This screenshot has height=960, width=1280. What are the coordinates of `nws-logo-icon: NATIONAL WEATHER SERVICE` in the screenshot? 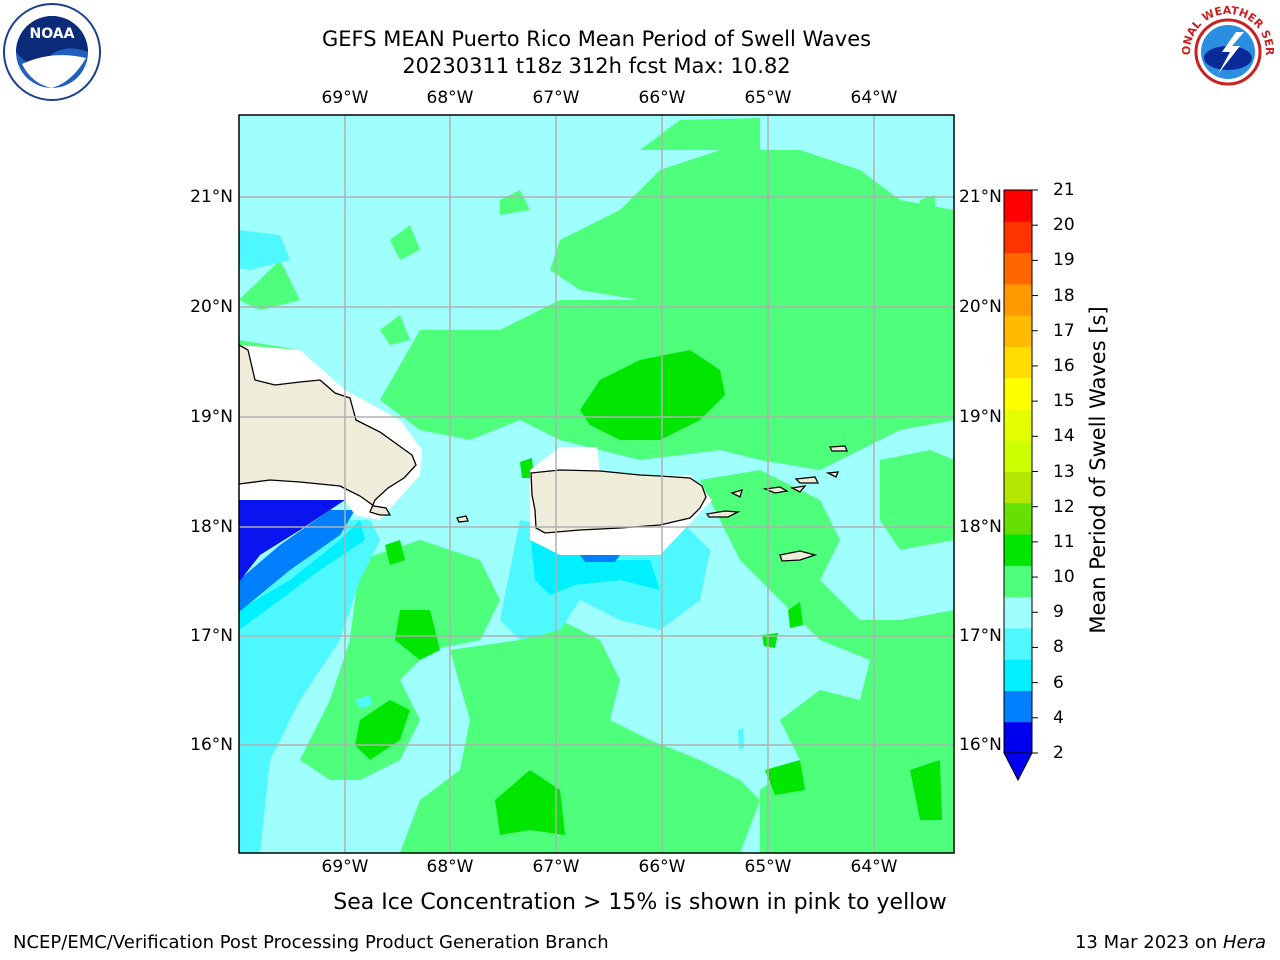 It's located at (1227, 51).